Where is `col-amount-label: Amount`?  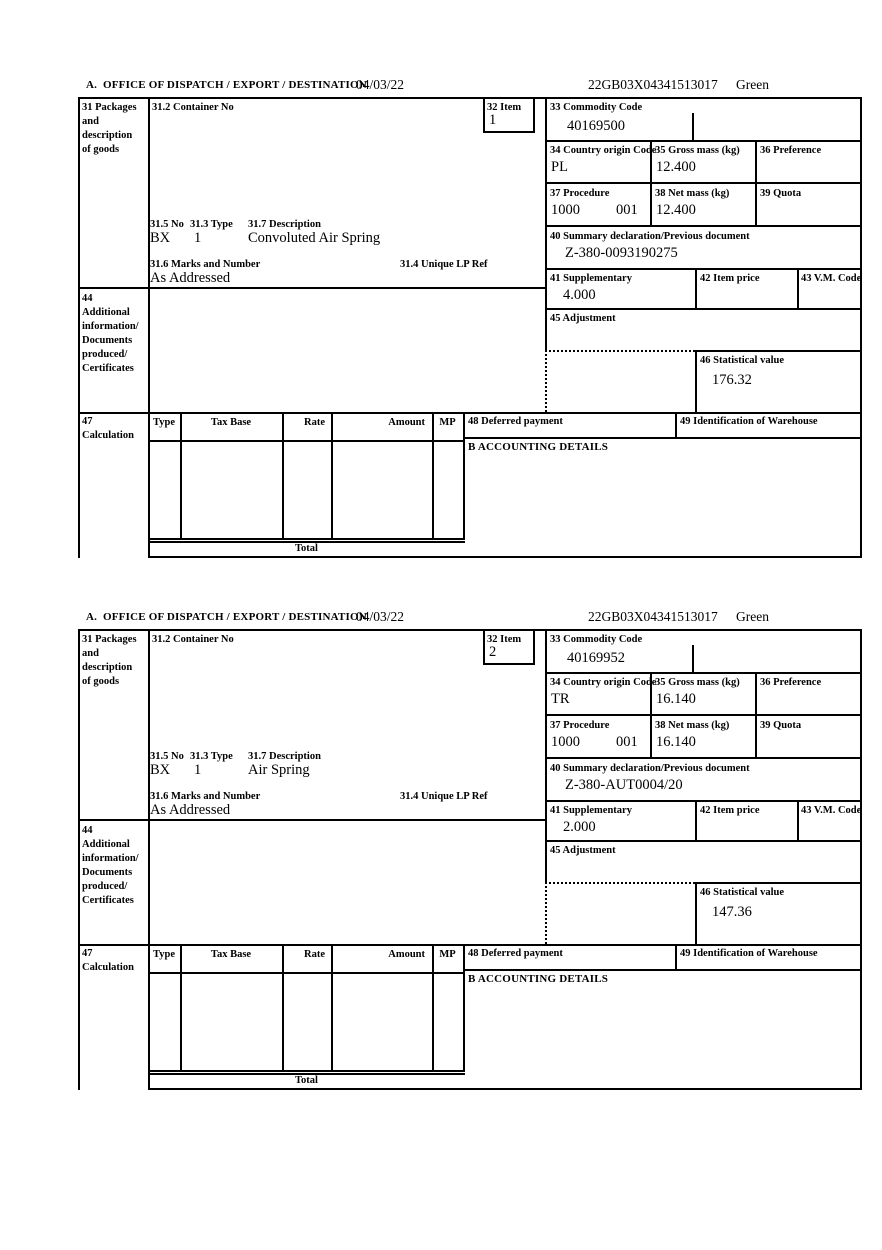 col-amount-label: Amount is located at coordinates (406, 954).